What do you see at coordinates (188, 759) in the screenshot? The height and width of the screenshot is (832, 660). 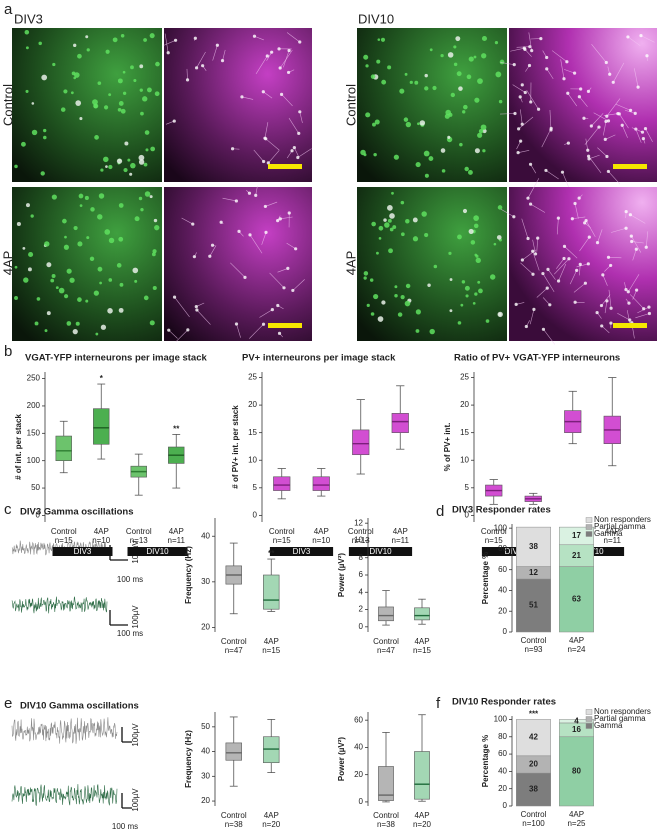 I see `y-axis-label: Frequency (Hz)` at bounding box center [188, 759].